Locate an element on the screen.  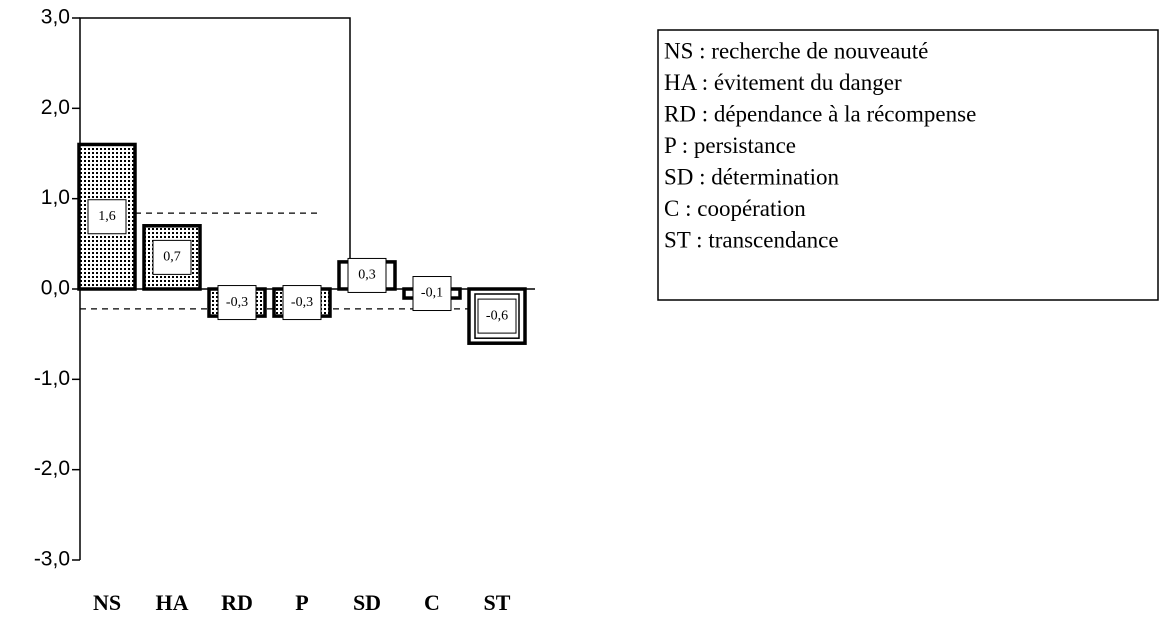
legend-entry: SD : détermination is located at coordinates (752, 176).